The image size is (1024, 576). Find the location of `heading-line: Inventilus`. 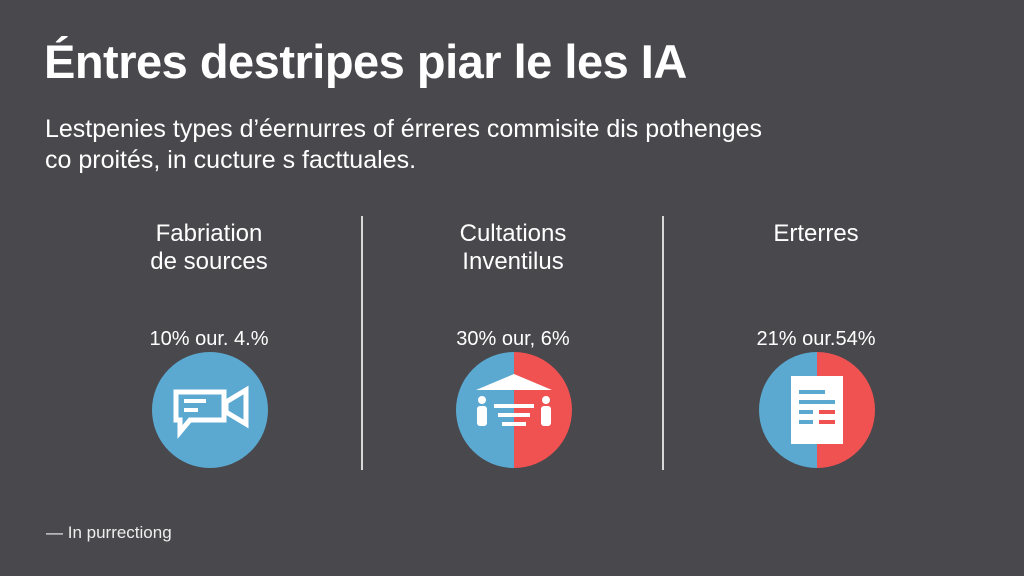

heading-line: Inventilus is located at coordinates (513, 261).